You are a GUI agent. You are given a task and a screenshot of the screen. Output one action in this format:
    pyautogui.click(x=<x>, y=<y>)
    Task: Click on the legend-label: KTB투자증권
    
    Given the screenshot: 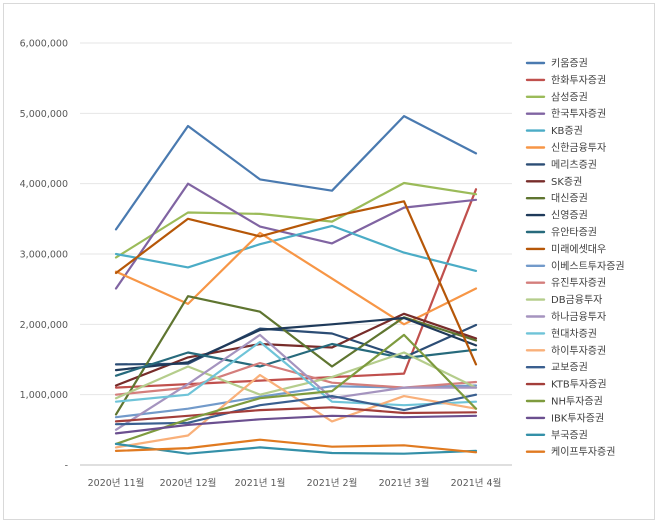 What is the action you would take?
    pyautogui.click(x=579, y=385)
    